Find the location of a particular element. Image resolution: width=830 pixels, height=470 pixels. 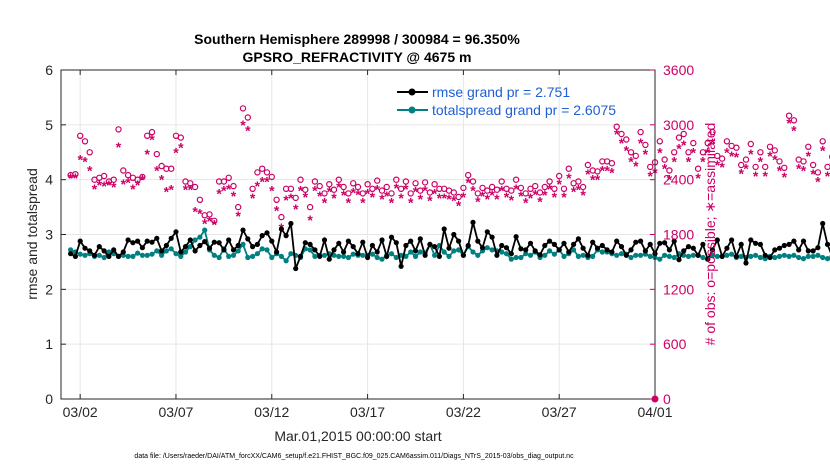

obs-endpoint-marker is located at coordinates (655, 399).